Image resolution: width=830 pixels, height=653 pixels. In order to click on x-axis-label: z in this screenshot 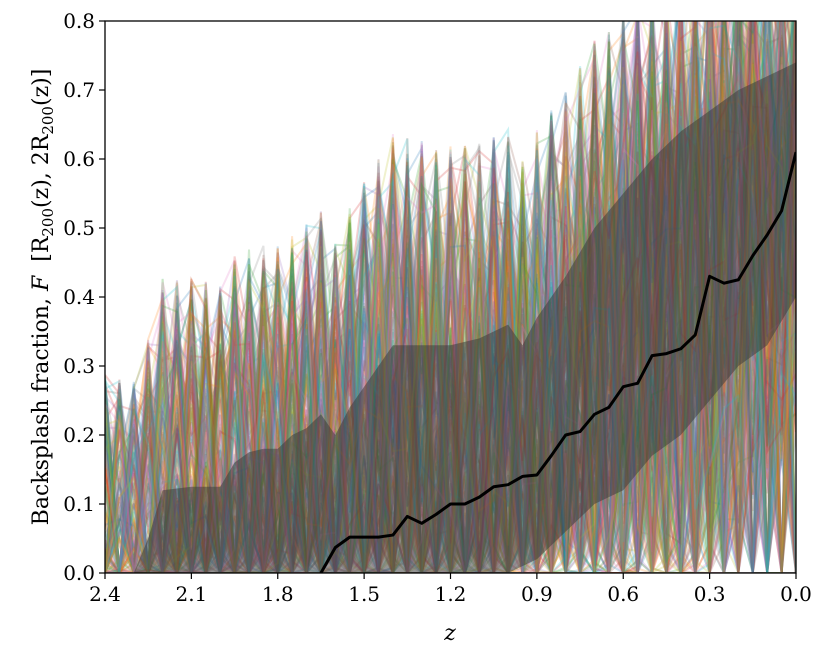, I will do `click(449, 633)`.